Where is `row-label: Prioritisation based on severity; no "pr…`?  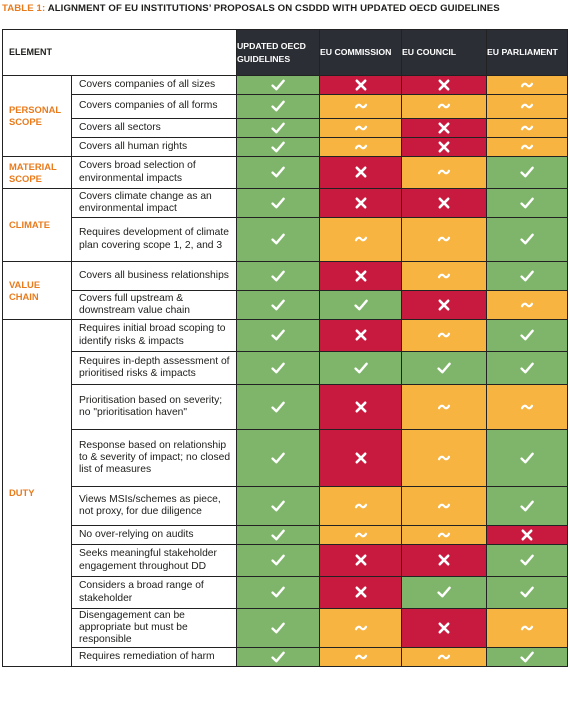
row-label: Prioritisation based on severity; no "pr… is located at coordinates (154, 407).